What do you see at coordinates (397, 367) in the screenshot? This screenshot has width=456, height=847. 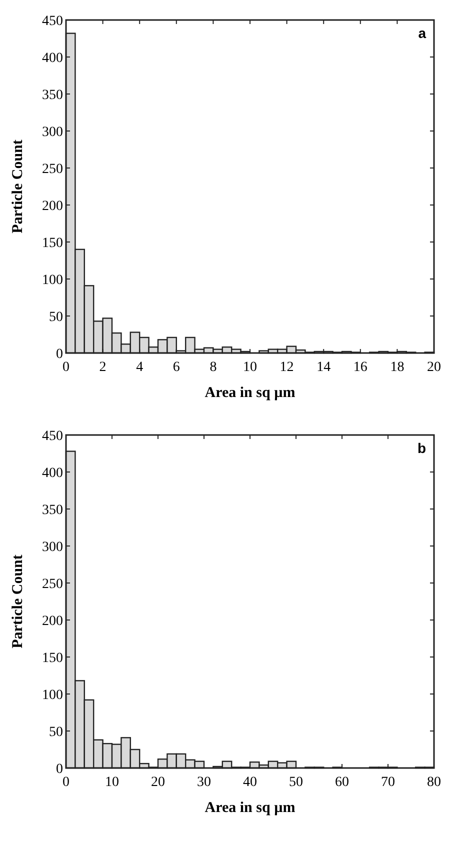 I see `x-tick-label: 18` at bounding box center [397, 367].